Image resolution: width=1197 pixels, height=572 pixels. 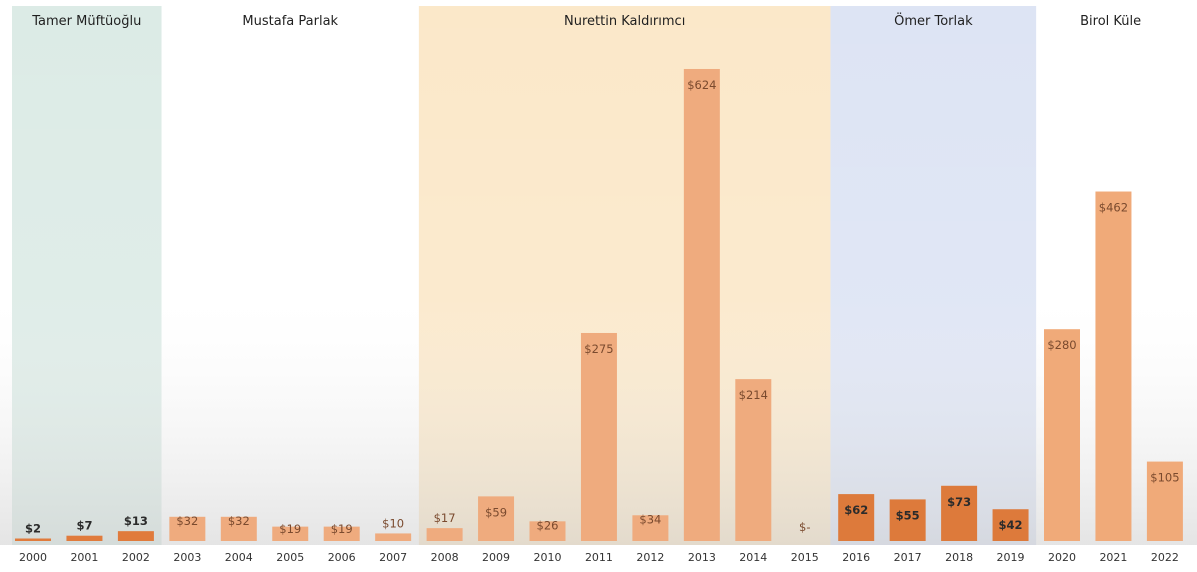 What do you see at coordinates (136, 521) in the screenshot?
I see `value-label: $13` at bounding box center [136, 521].